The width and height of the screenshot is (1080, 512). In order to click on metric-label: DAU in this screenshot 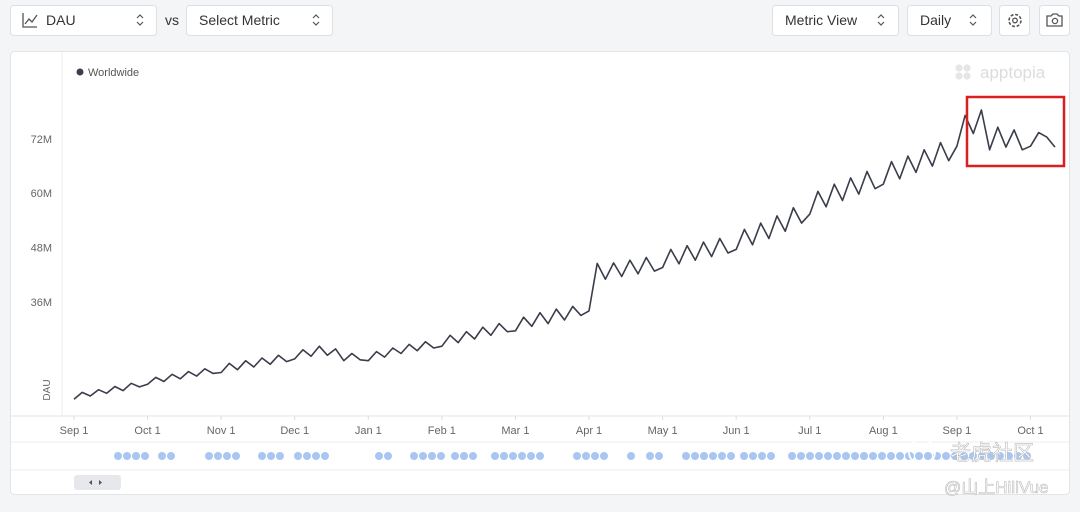, I will do `click(61, 20)`.